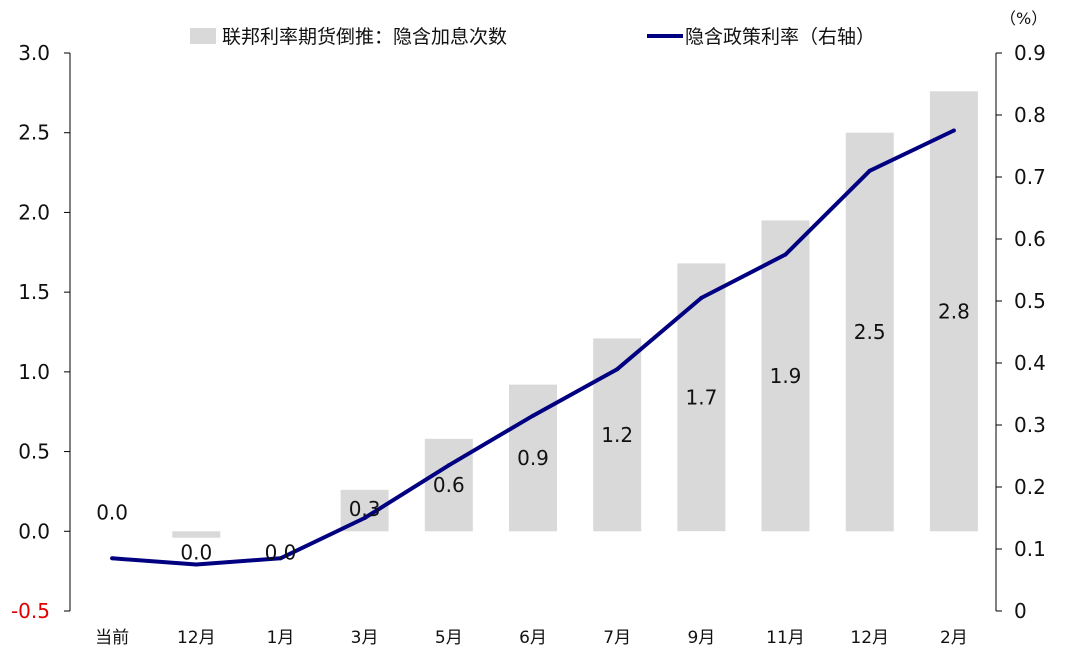  Describe the element at coordinates (34, 292) in the screenshot. I see `left-tick-label-4: 1.5` at that location.